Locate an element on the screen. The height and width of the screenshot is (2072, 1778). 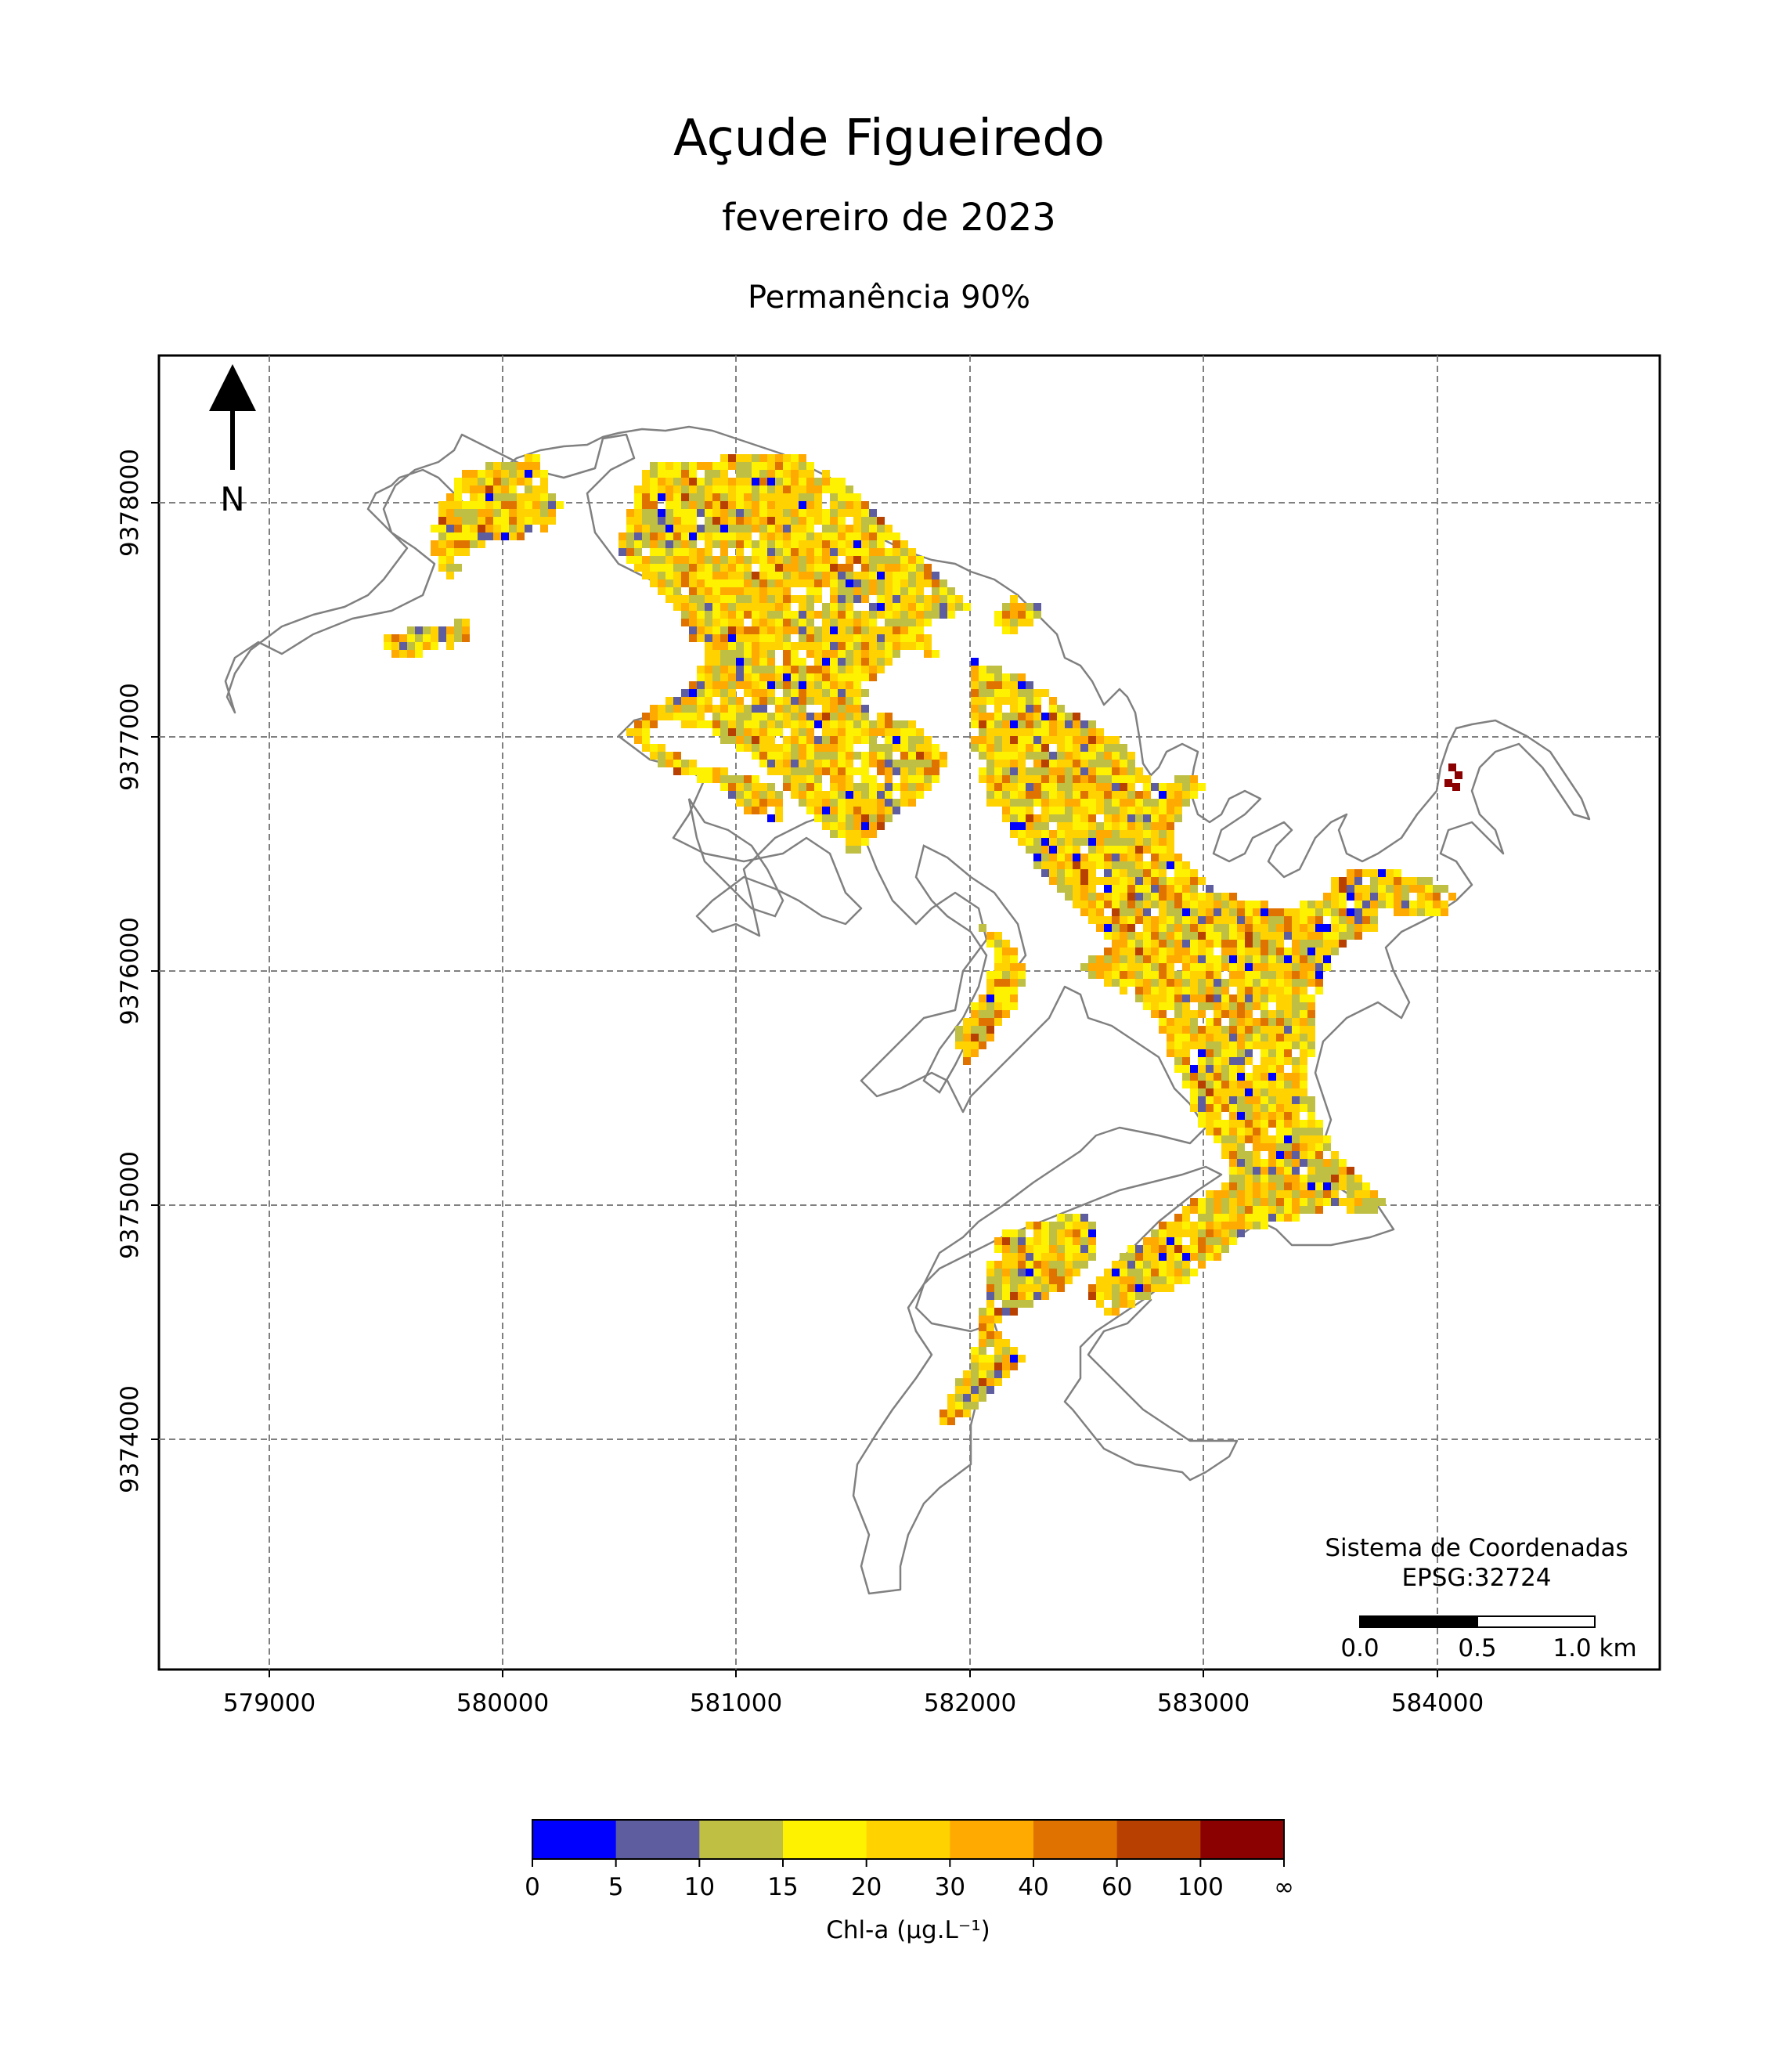
crs-line2: EPSG:32724 is located at coordinates (1476, 1578).